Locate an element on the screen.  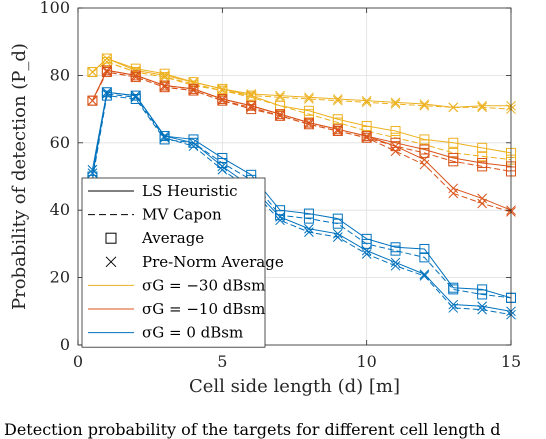
legend-square-marker is located at coordinates (111, 238).